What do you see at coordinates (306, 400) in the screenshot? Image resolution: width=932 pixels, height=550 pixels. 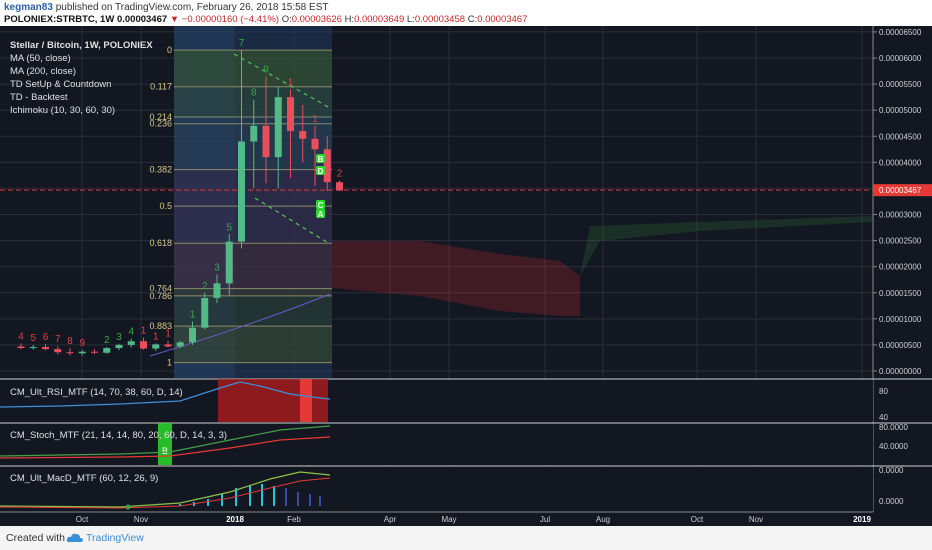 I see `rsi-signal-bar` at bounding box center [306, 400].